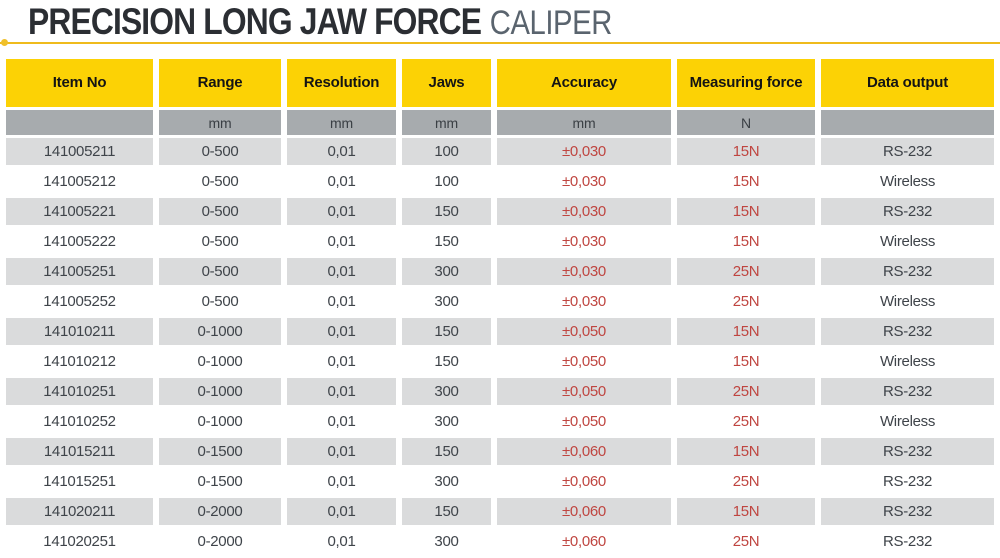 The height and width of the screenshot is (558, 1000). Describe the element at coordinates (4, 42) in the screenshot. I see `title-underline-dot` at that location.